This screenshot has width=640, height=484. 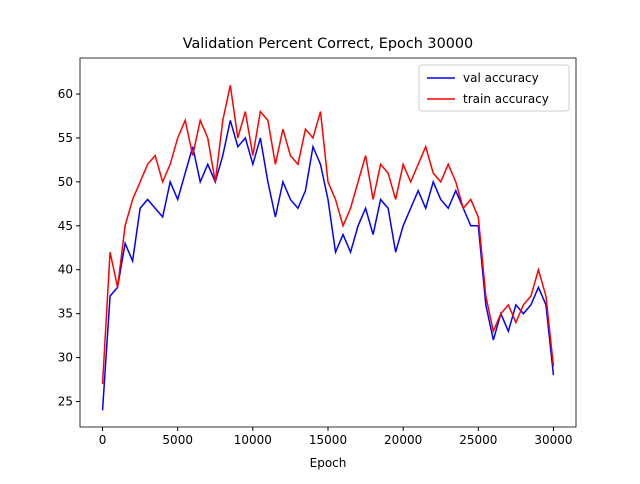 What do you see at coordinates (403, 440) in the screenshot?
I see `x-tick-label: 20000` at bounding box center [403, 440].